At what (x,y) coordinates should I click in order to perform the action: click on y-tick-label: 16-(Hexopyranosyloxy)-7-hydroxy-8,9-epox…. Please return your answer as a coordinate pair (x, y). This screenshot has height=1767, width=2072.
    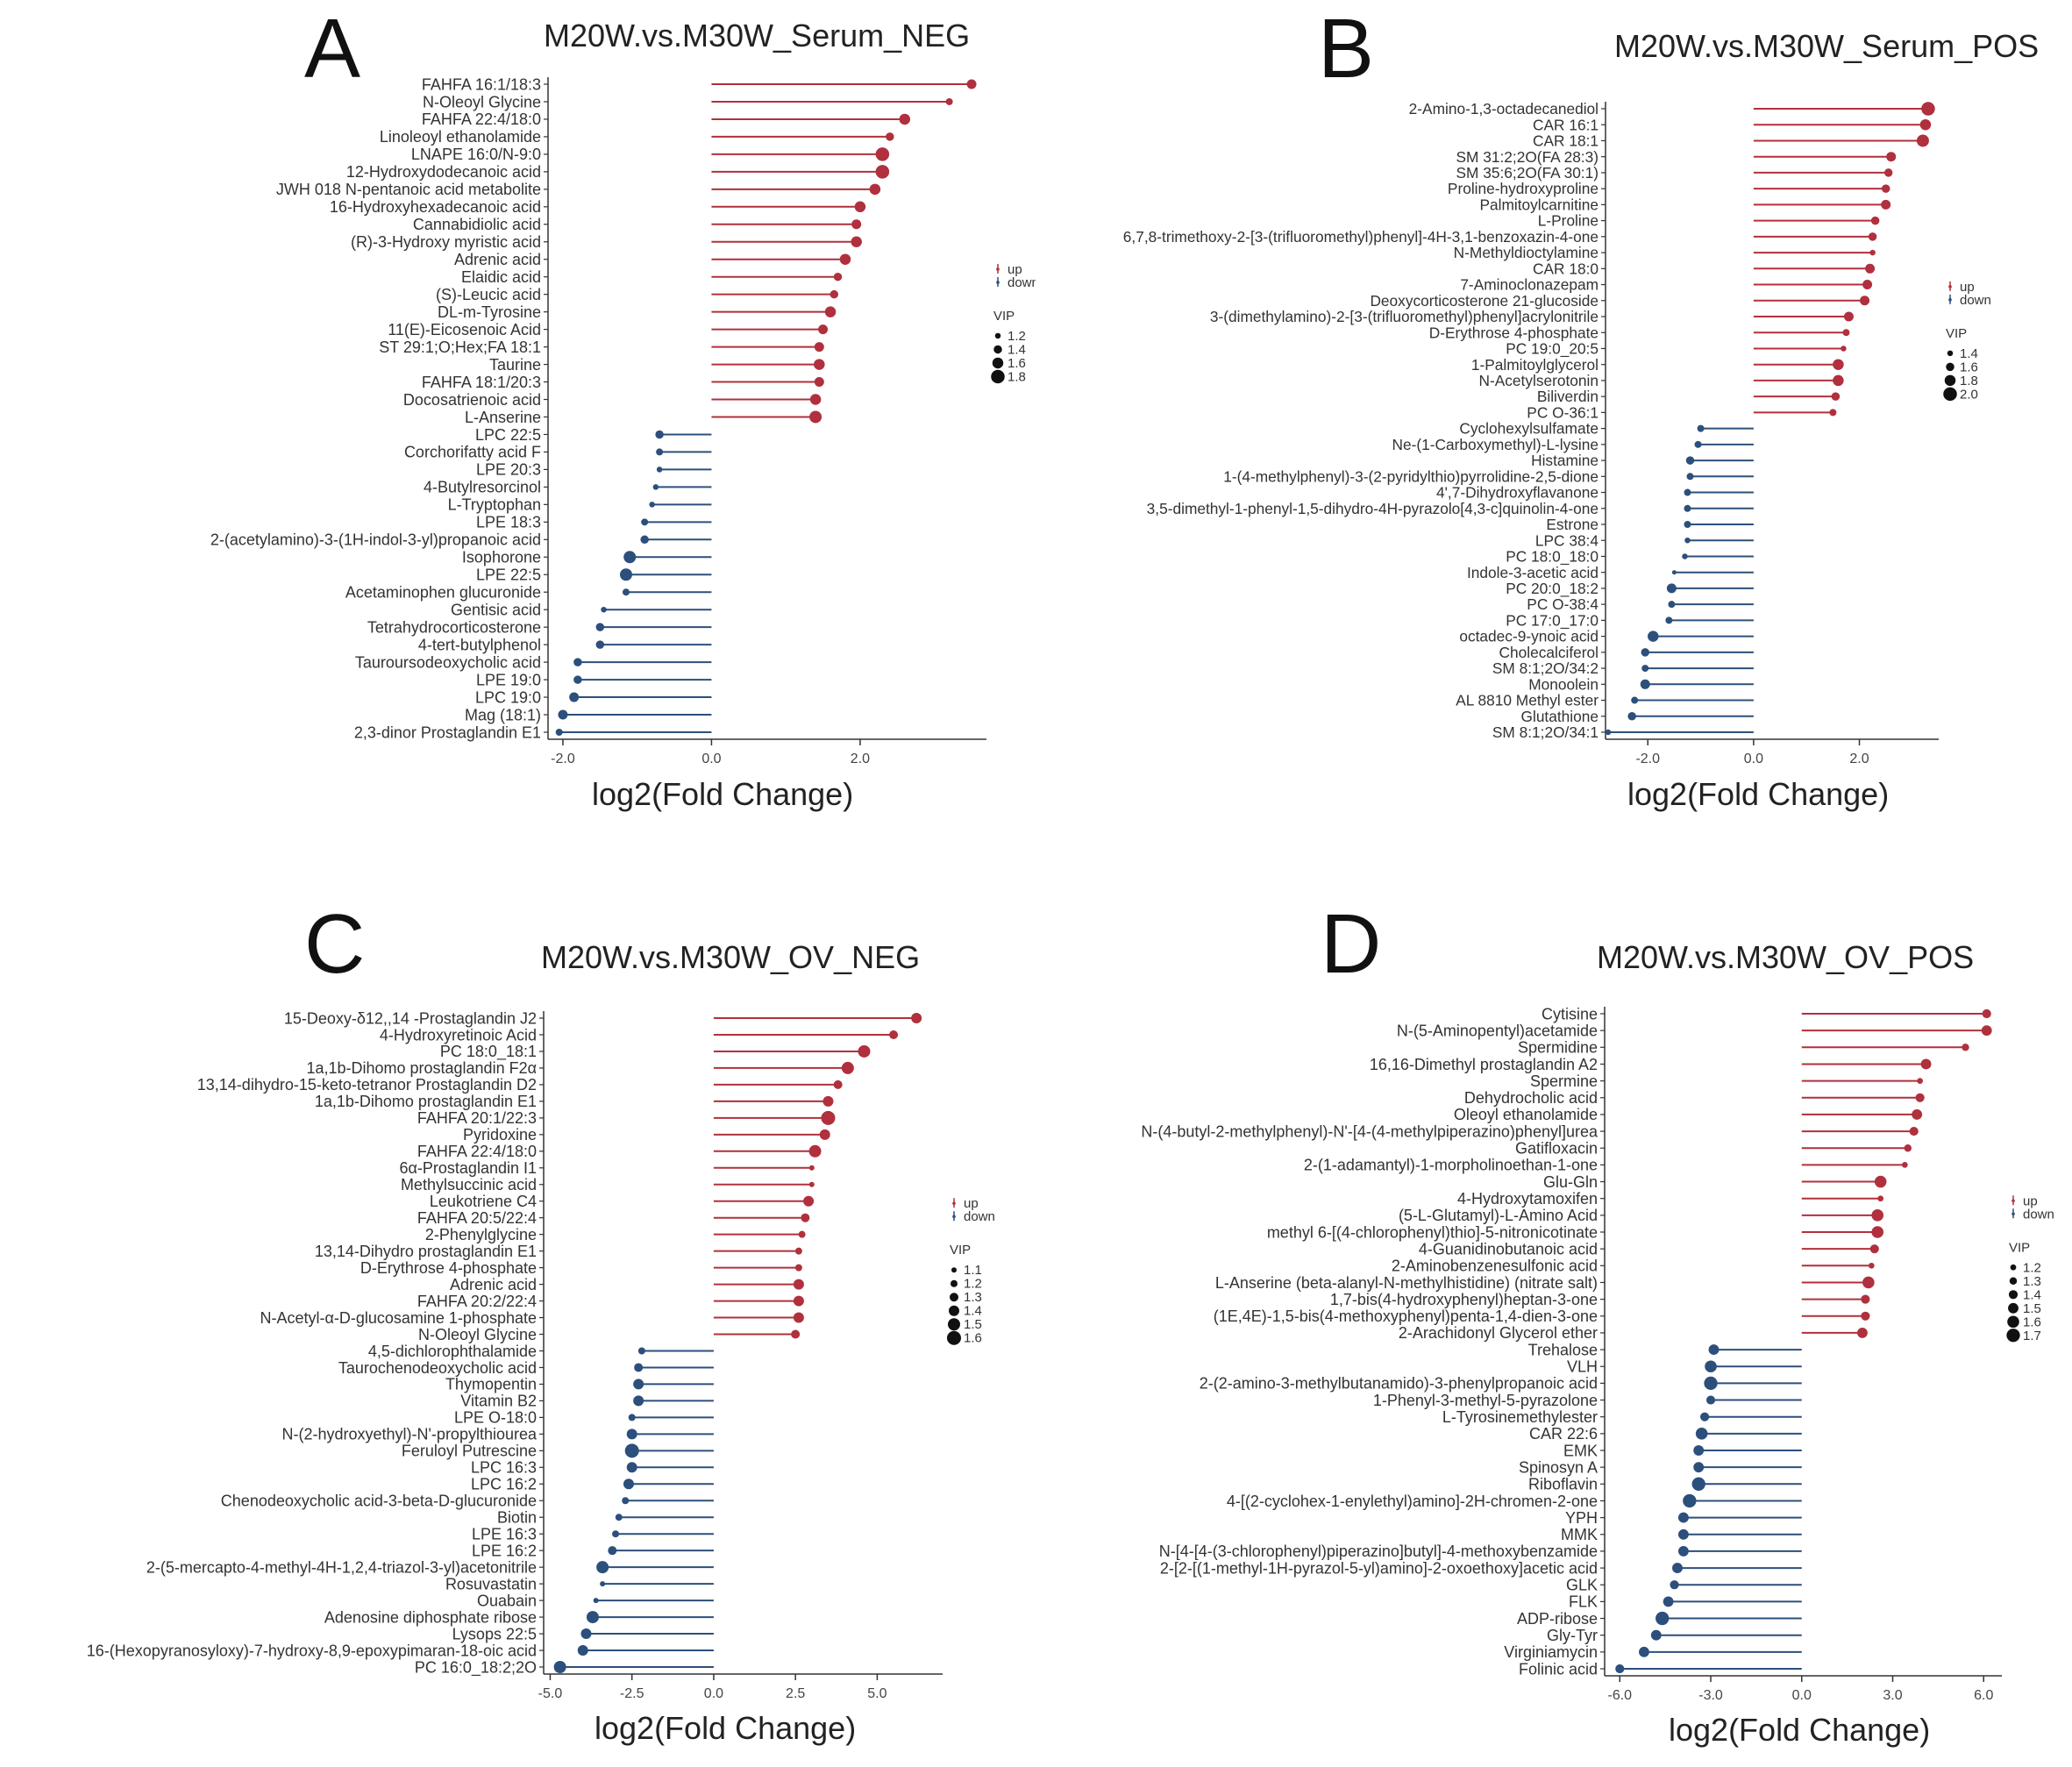
    Looking at the image, I should click on (312, 1650).